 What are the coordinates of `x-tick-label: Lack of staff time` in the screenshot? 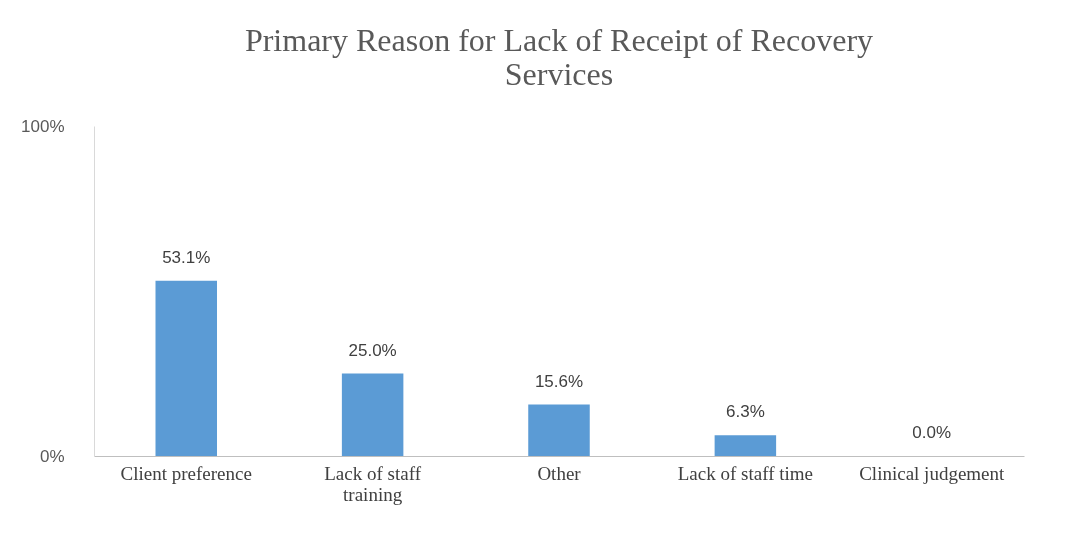 It's located at (745, 473).